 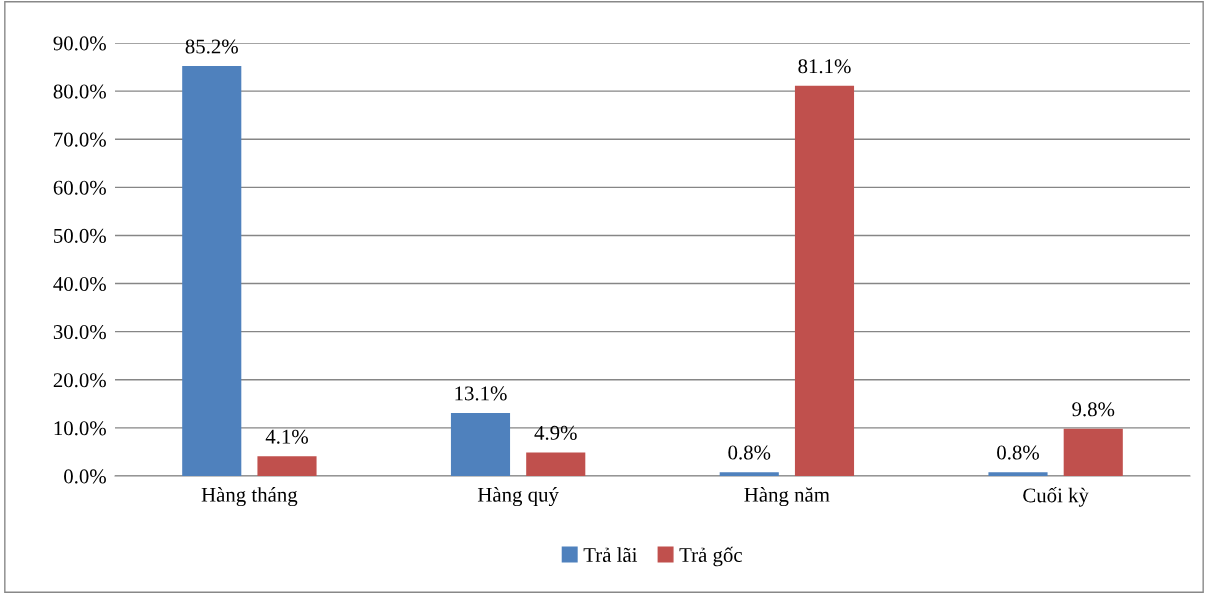 What do you see at coordinates (1093, 409) in the screenshot?
I see `data-label: 9.8%` at bounding box center [1093, 409].